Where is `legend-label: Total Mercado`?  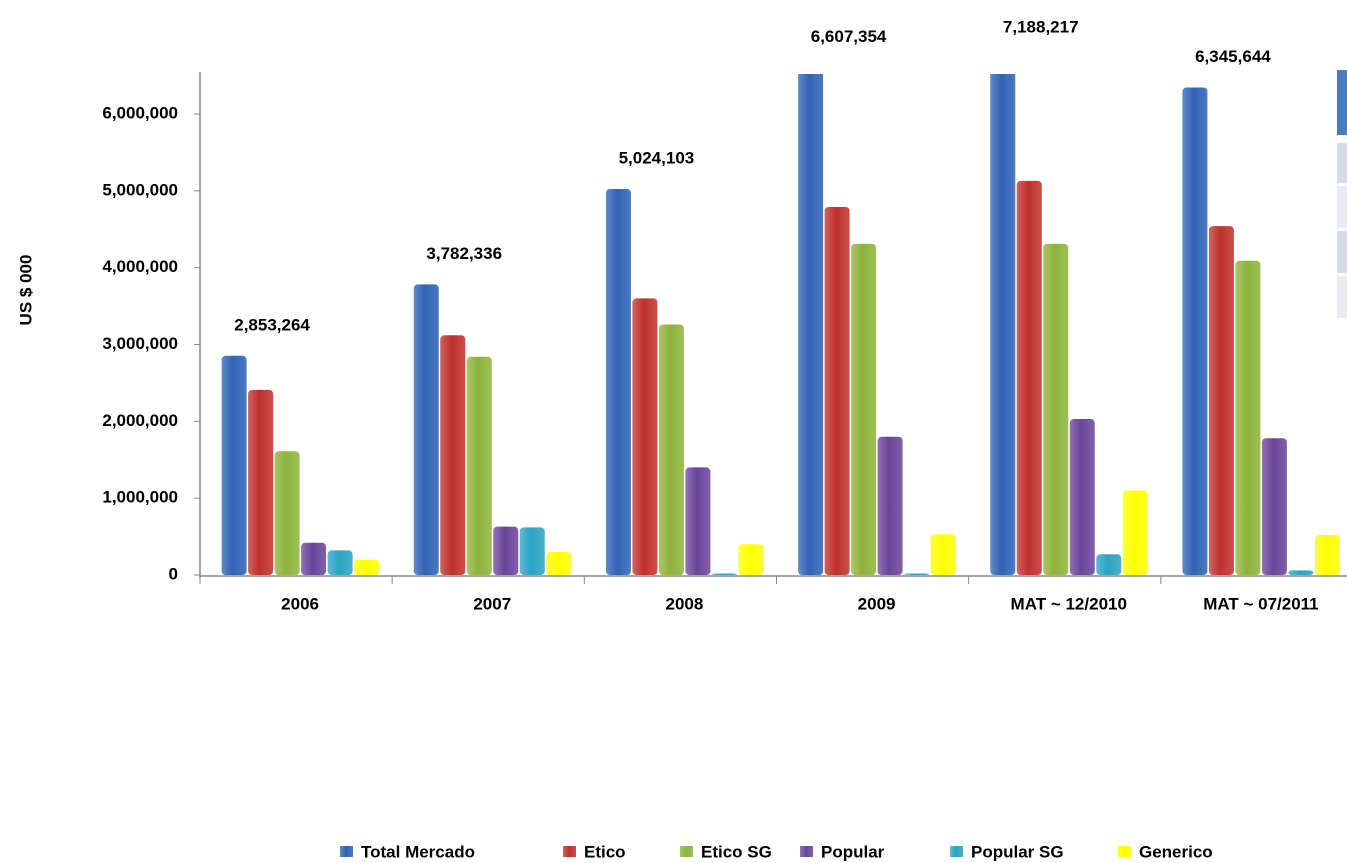
legend-label: Total Mercado is located at coordinates (418, 851).